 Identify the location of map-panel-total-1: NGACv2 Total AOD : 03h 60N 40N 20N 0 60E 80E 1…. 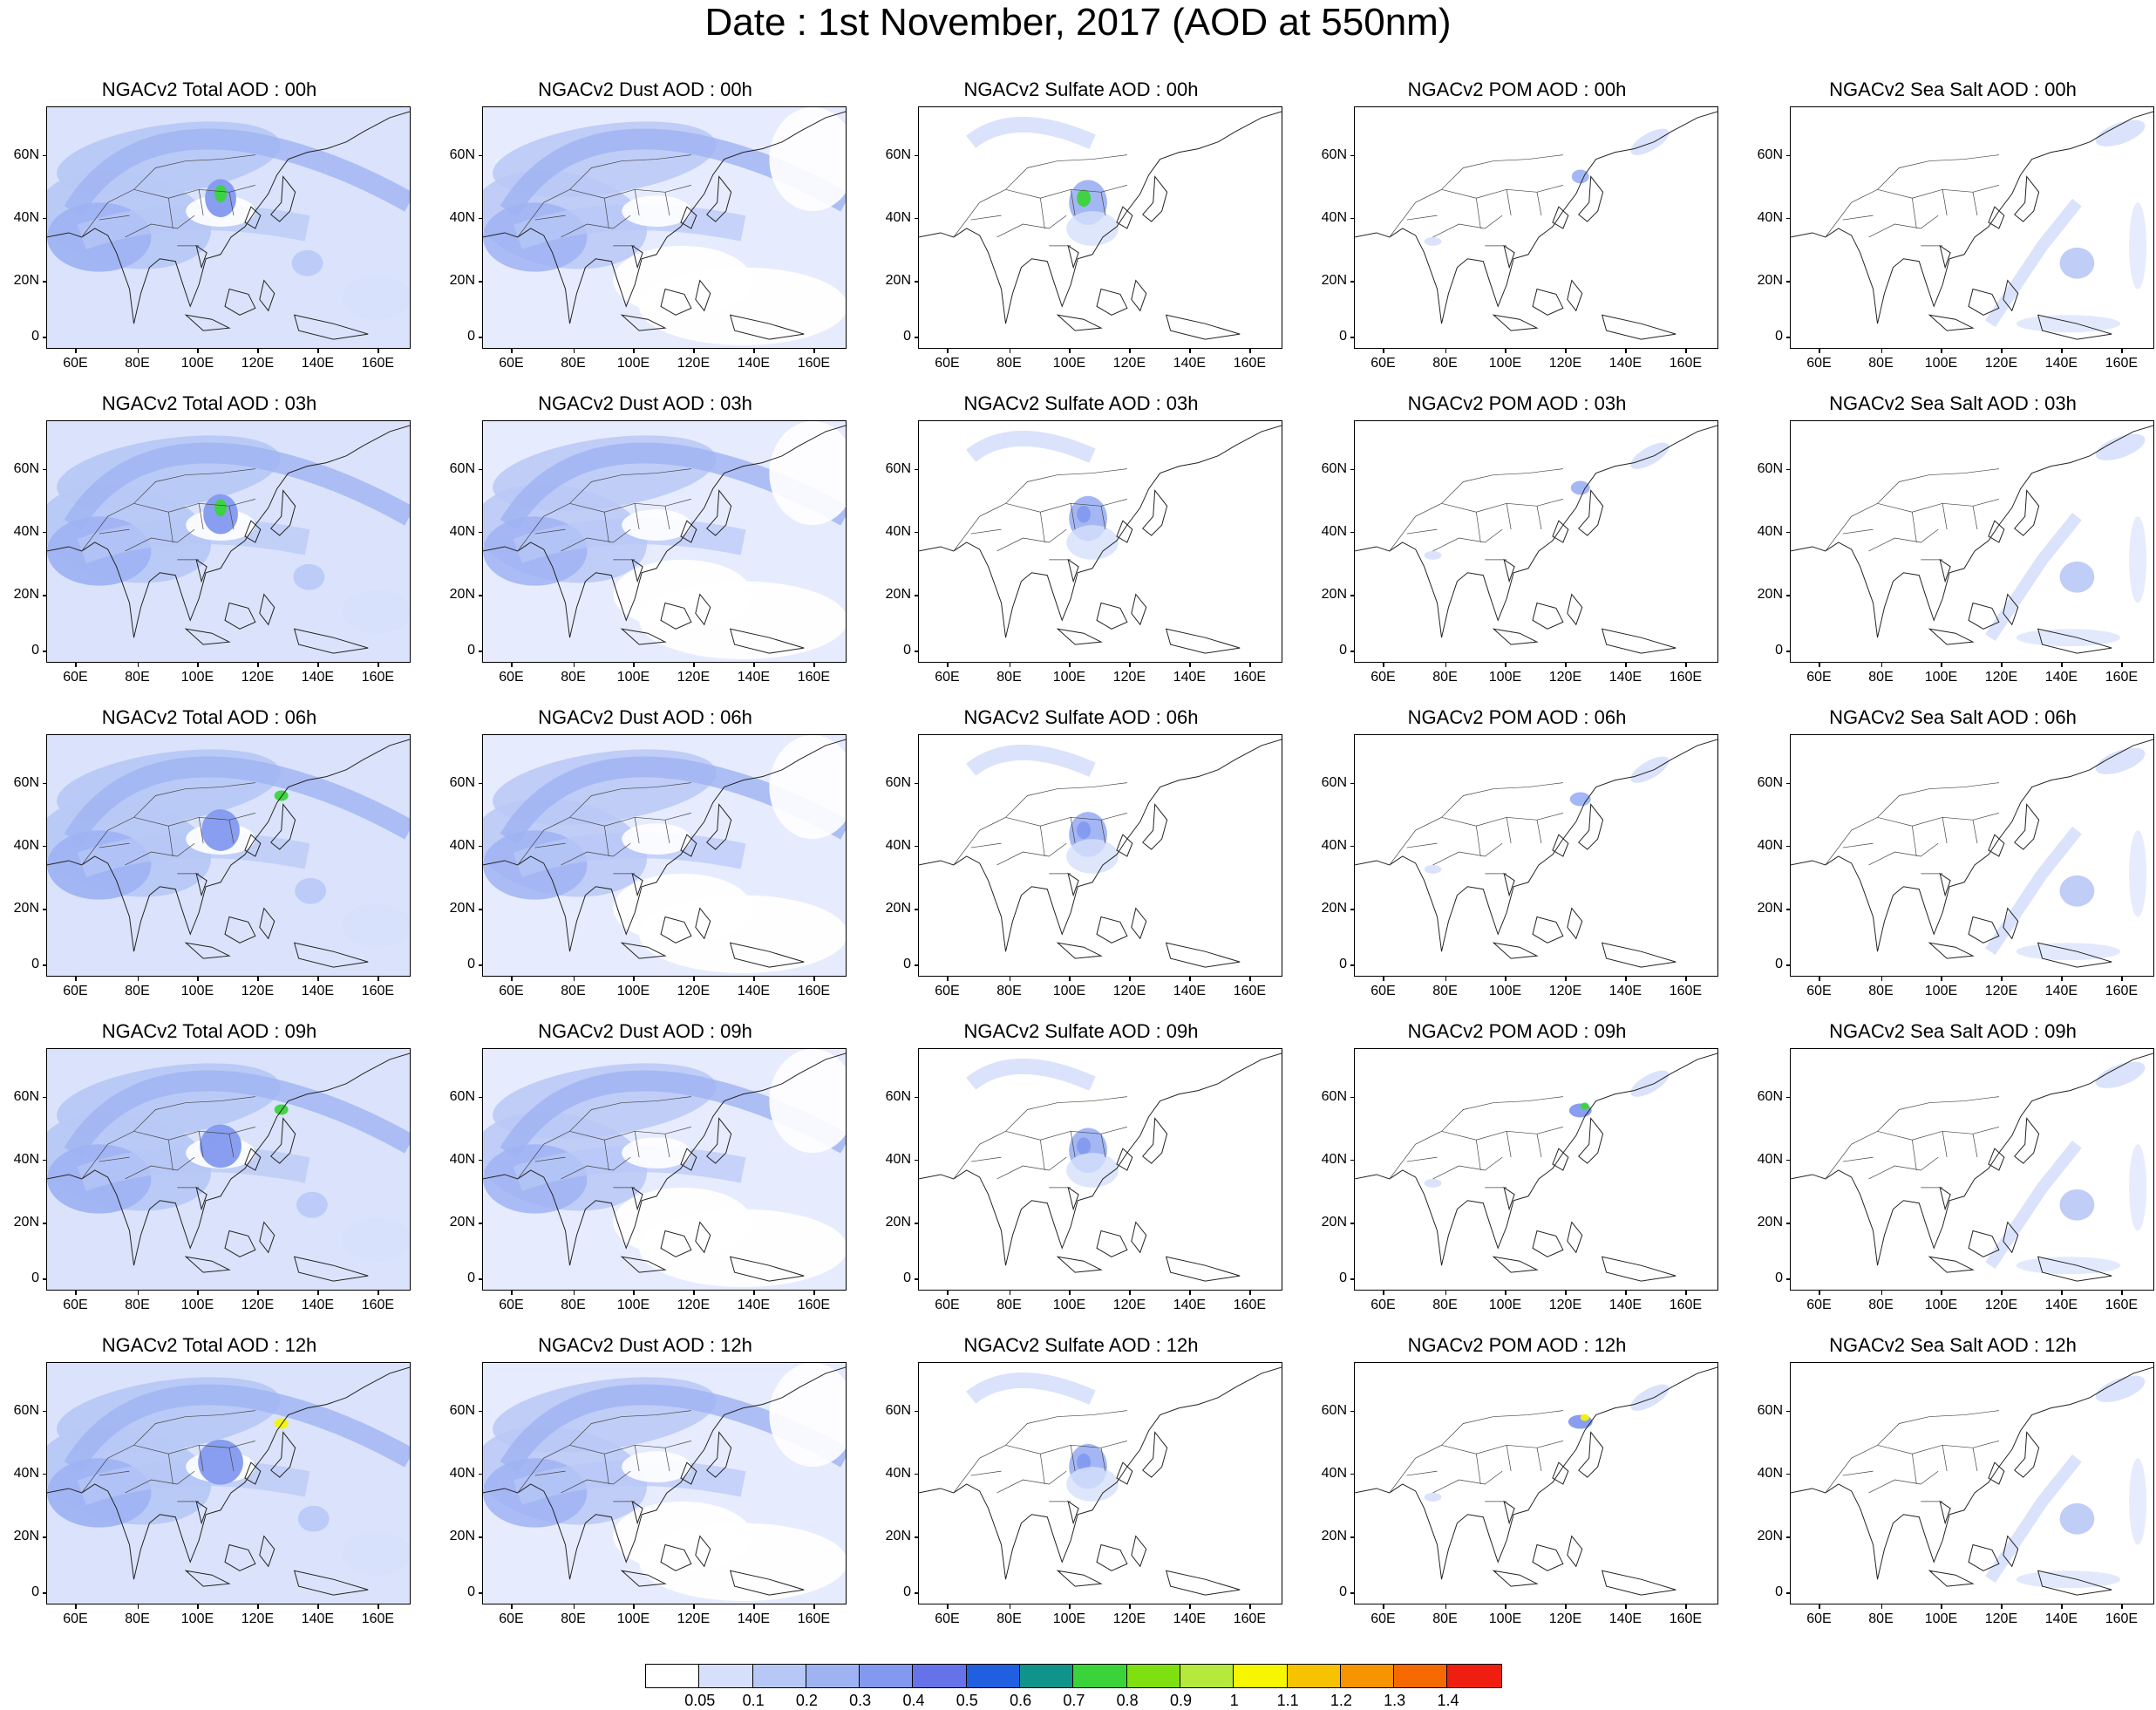
(209, 540).